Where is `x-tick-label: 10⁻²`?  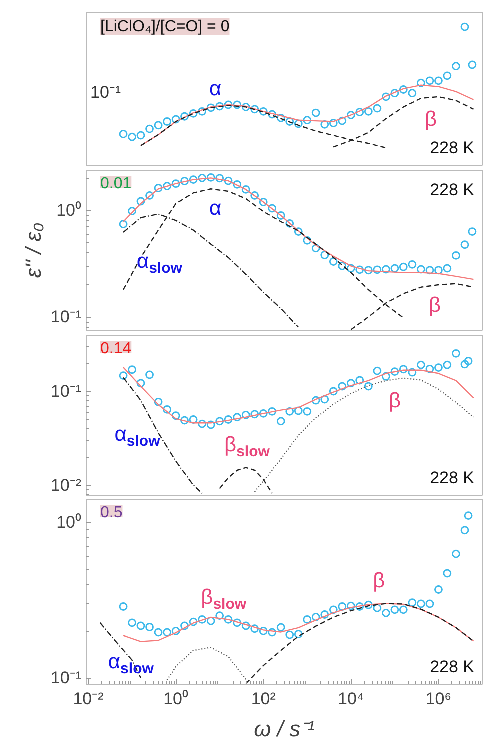 x-tick-label: 10⁻² is located at coordinates (88, 699).